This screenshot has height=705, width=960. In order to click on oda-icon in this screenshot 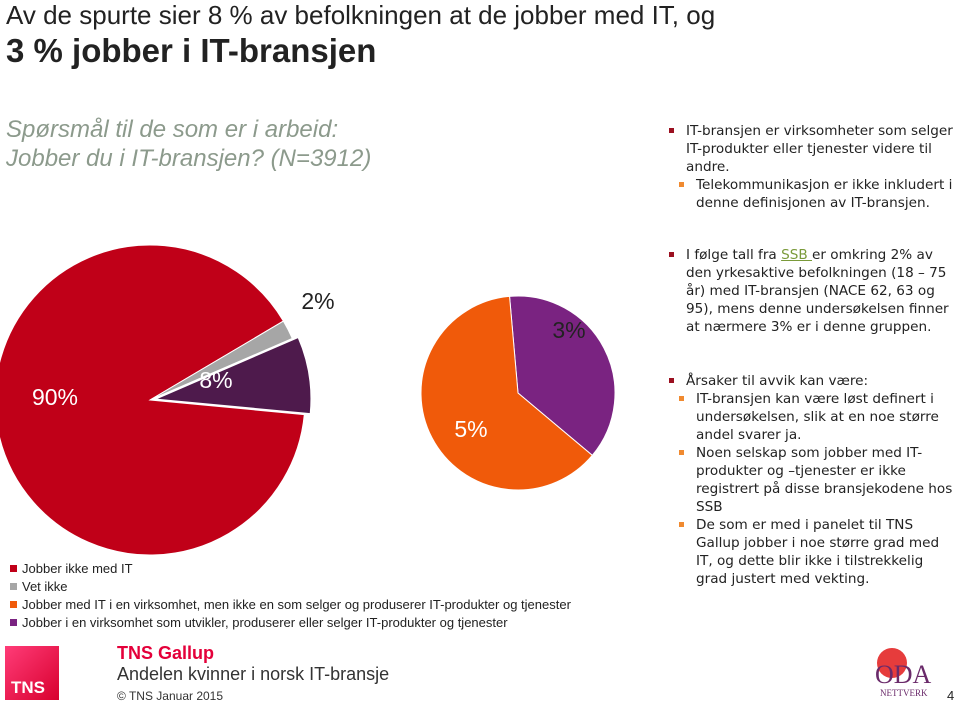, I will do `click(892, 663)`.